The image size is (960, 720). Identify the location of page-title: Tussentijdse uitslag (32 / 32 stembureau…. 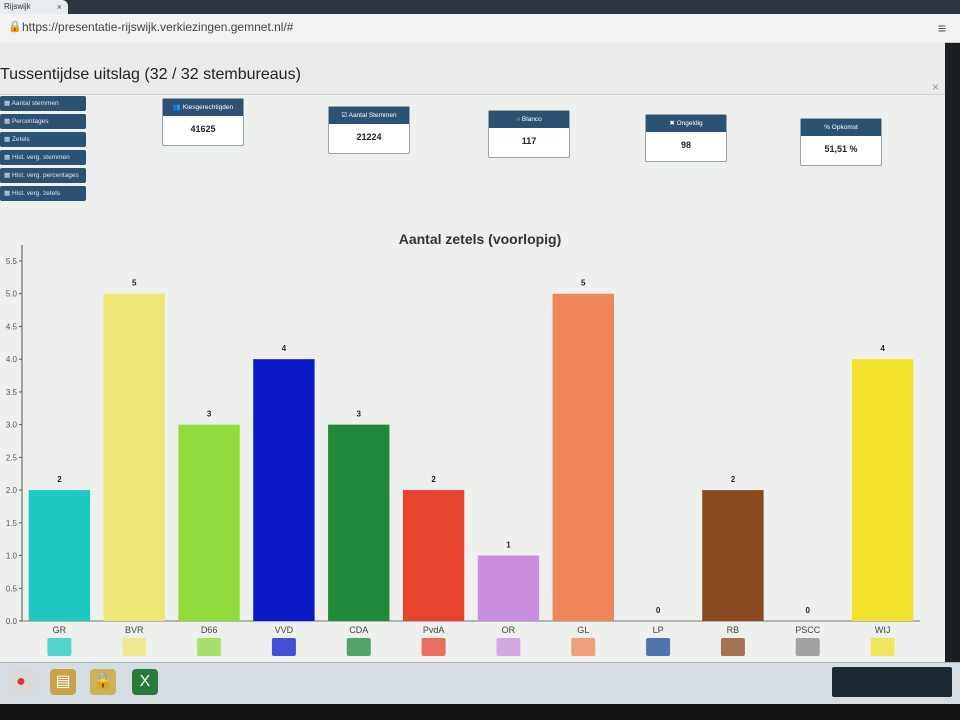
(150, 74).